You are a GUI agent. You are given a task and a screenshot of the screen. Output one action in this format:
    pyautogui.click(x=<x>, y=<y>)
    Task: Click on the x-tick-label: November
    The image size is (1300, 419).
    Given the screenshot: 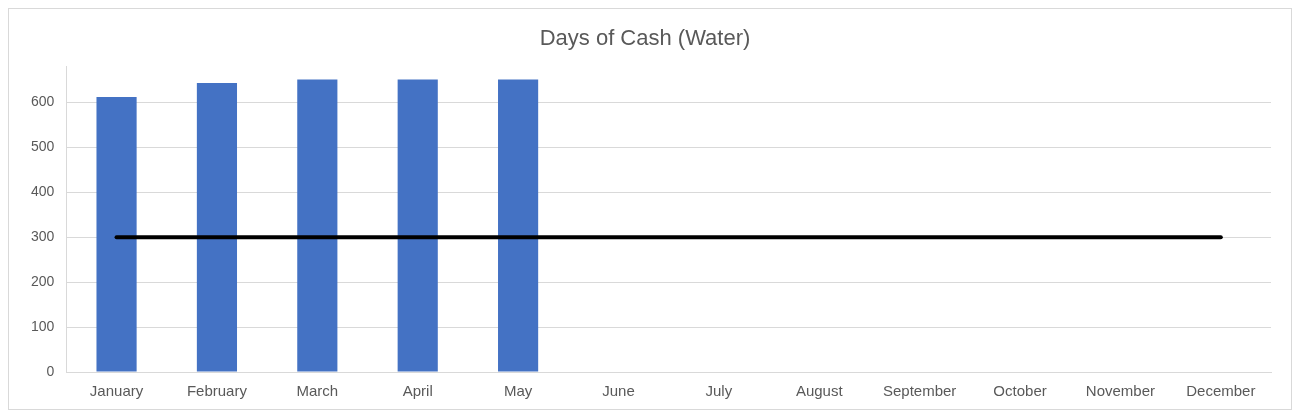 What is the action you would take?
    pyautogui.click(x=1120, y=391)
    